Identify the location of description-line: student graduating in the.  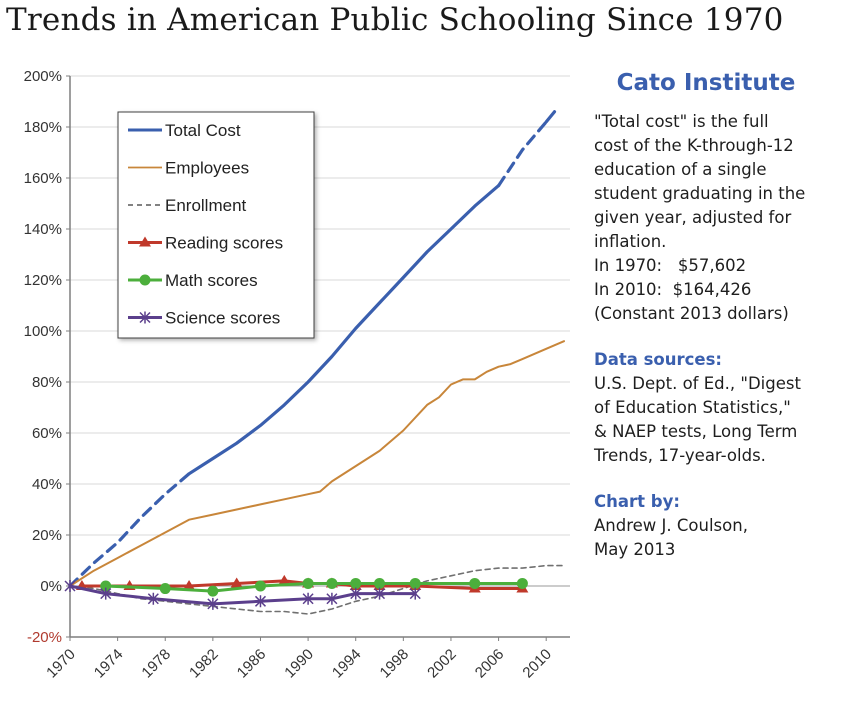
(700, 193).